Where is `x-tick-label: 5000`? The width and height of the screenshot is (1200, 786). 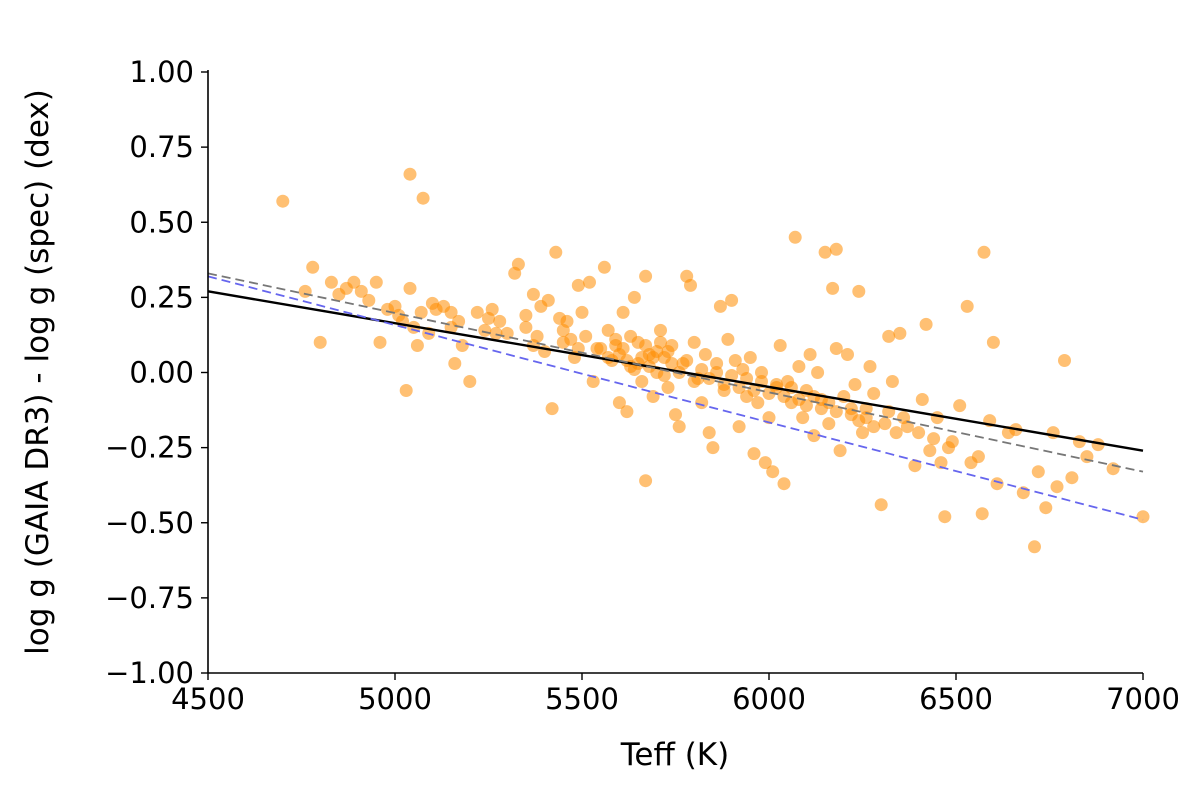 x-tick-label: 5000 is located at coordinates (395, 699).